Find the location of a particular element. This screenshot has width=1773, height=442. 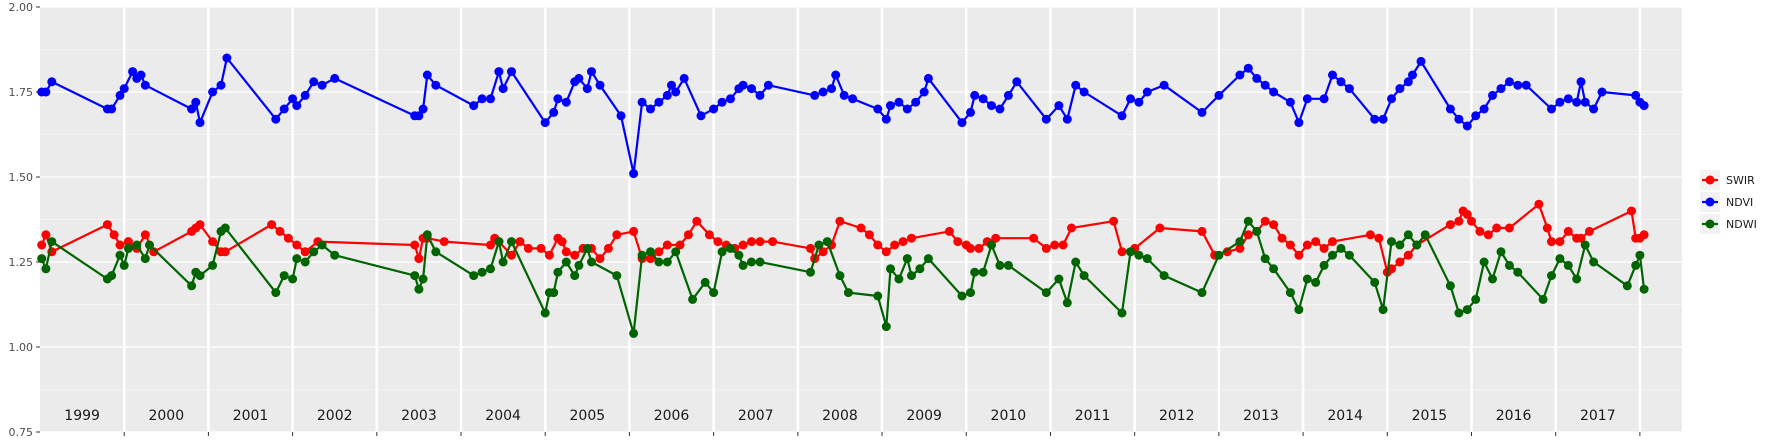

year-label: 2010 is located at coordinates (1009, 416).